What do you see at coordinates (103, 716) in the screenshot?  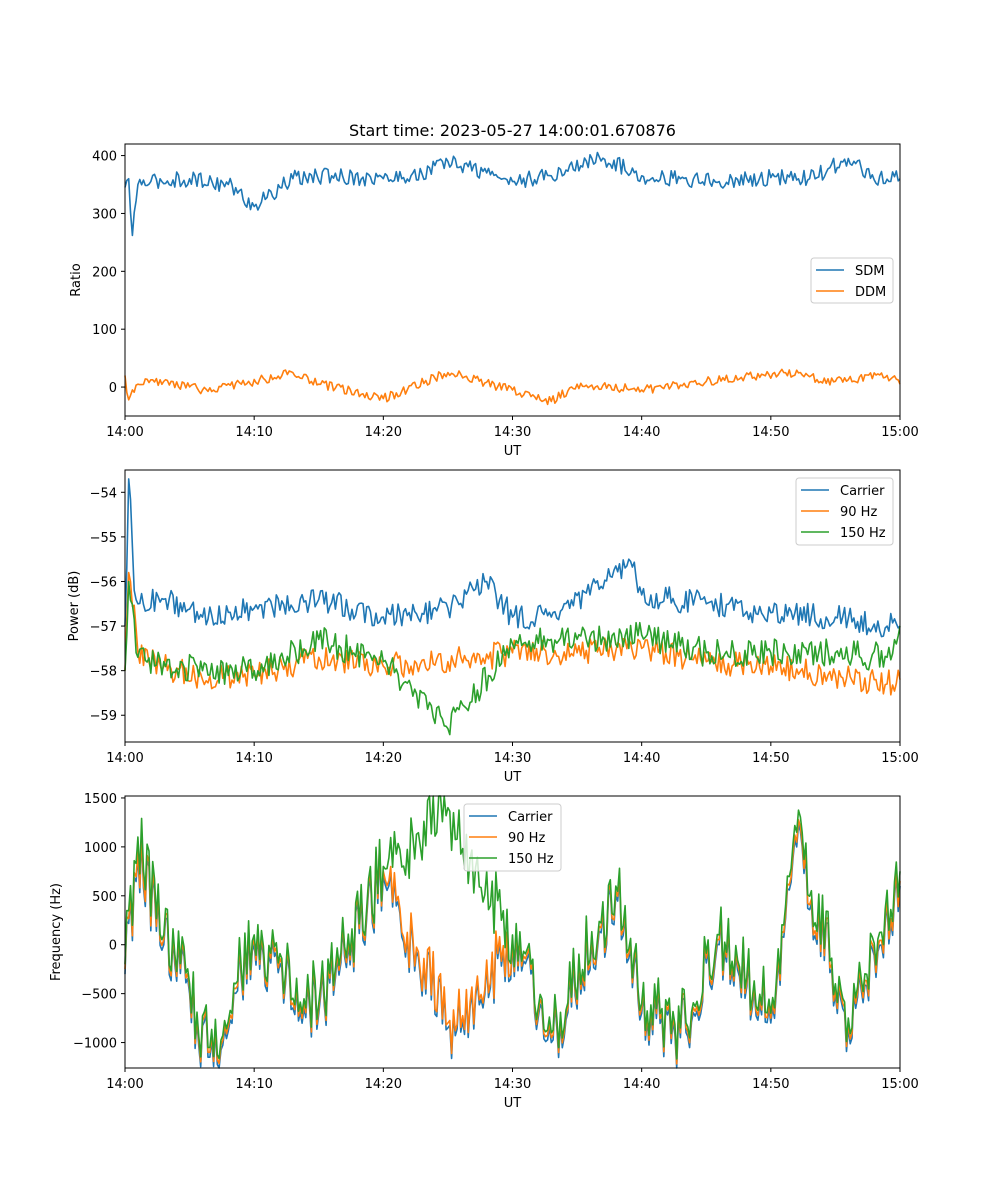 I see `y-tick-label: −59` at bounding box center [103, 716].